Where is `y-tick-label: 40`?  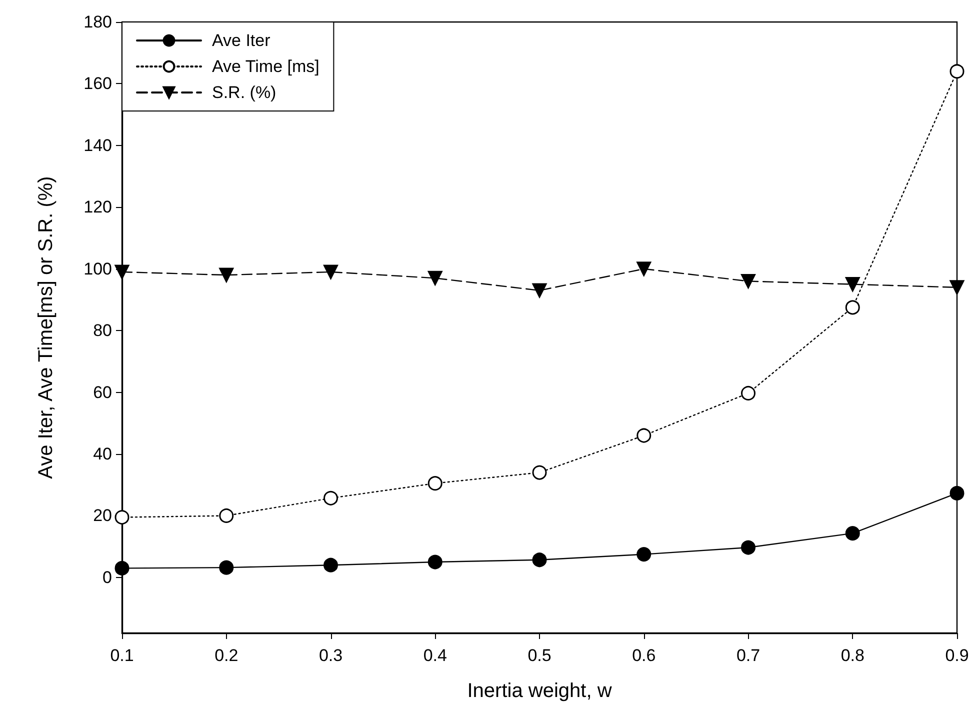 y-tick-label: 40 is located at coordinates (102, 454).